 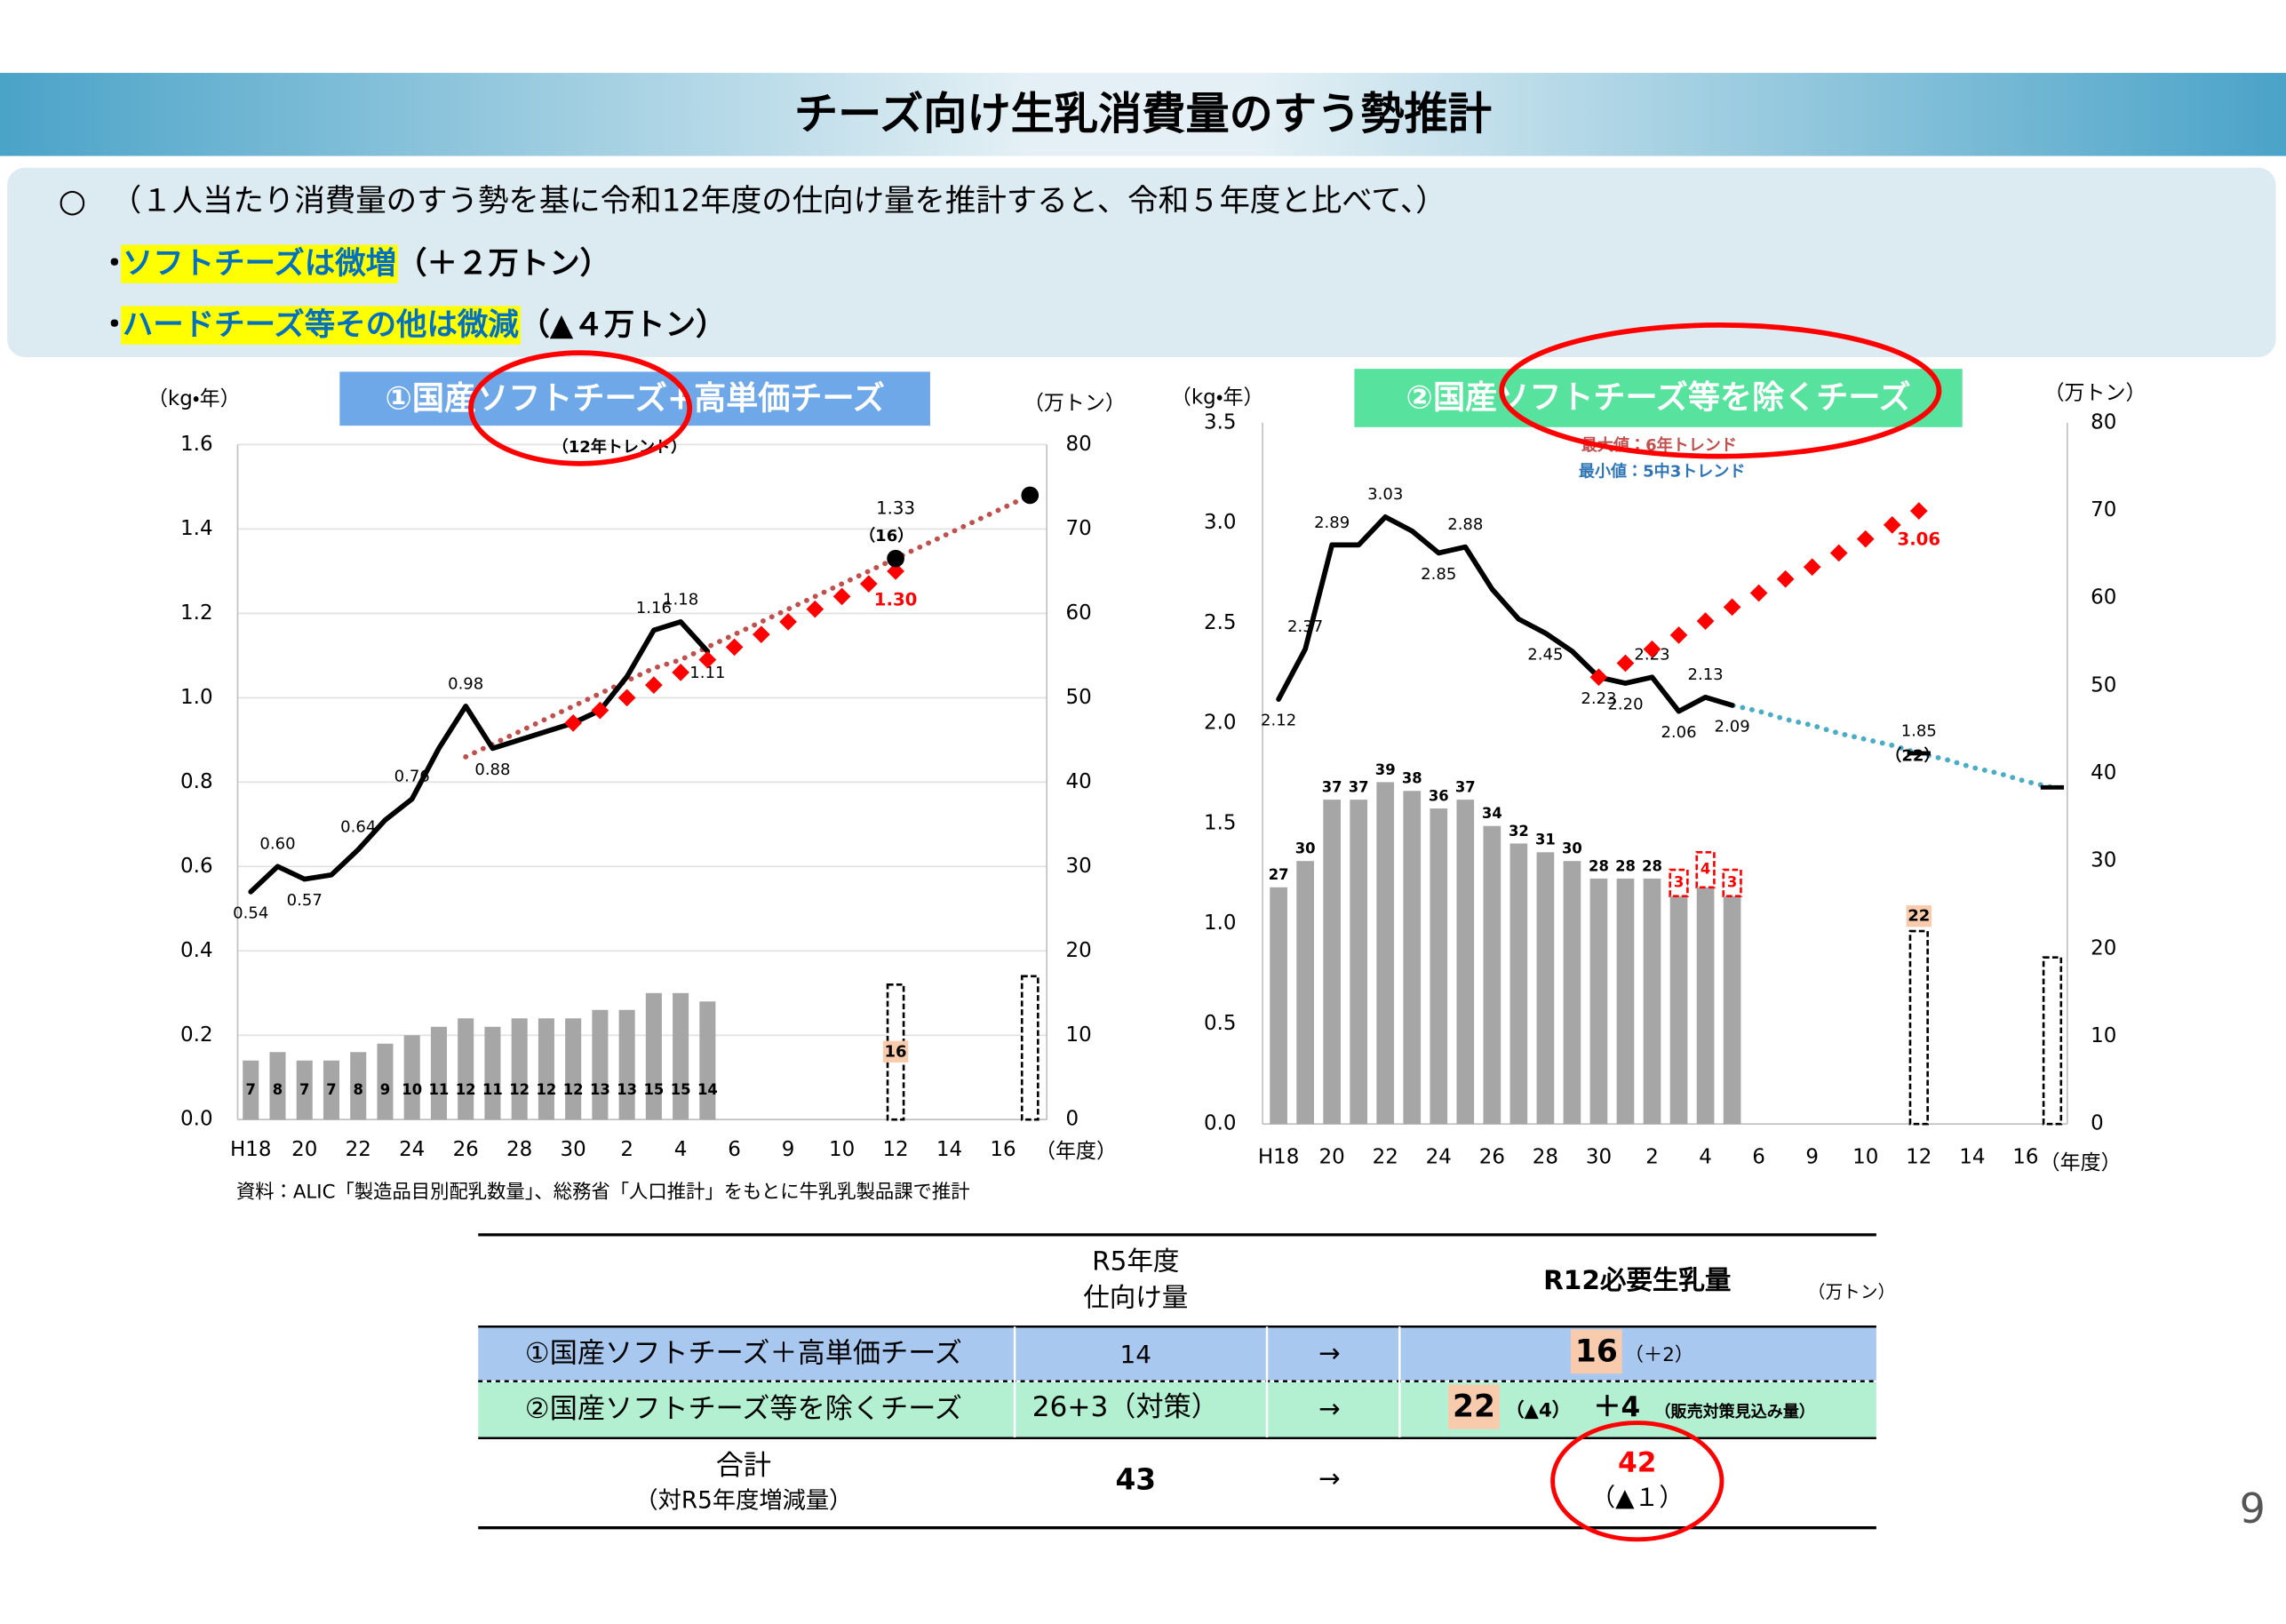 I want to click on cell: 26+3（対策）, so click(x=1126, y=1407).